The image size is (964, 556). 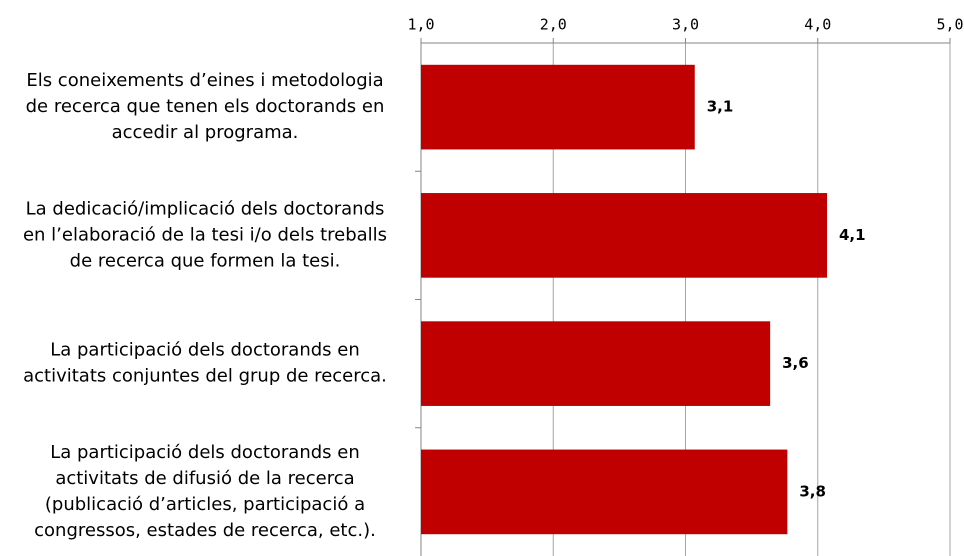 What do you see at coordinates (852, 235) in the screenshot?
I see `value-label: 4,1` at bounding box center [852, 235].